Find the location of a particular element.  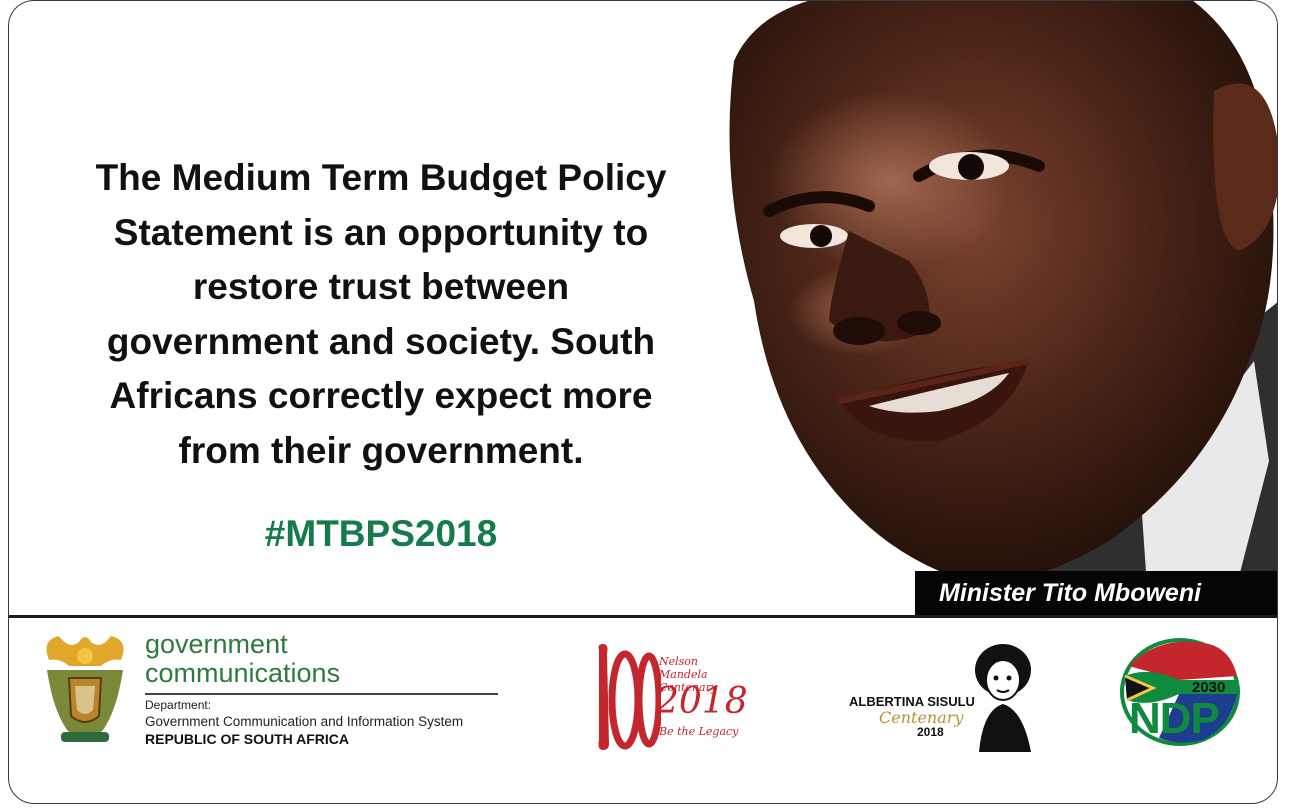

coat-of-arms-icon is located at coordinates (85, 689).